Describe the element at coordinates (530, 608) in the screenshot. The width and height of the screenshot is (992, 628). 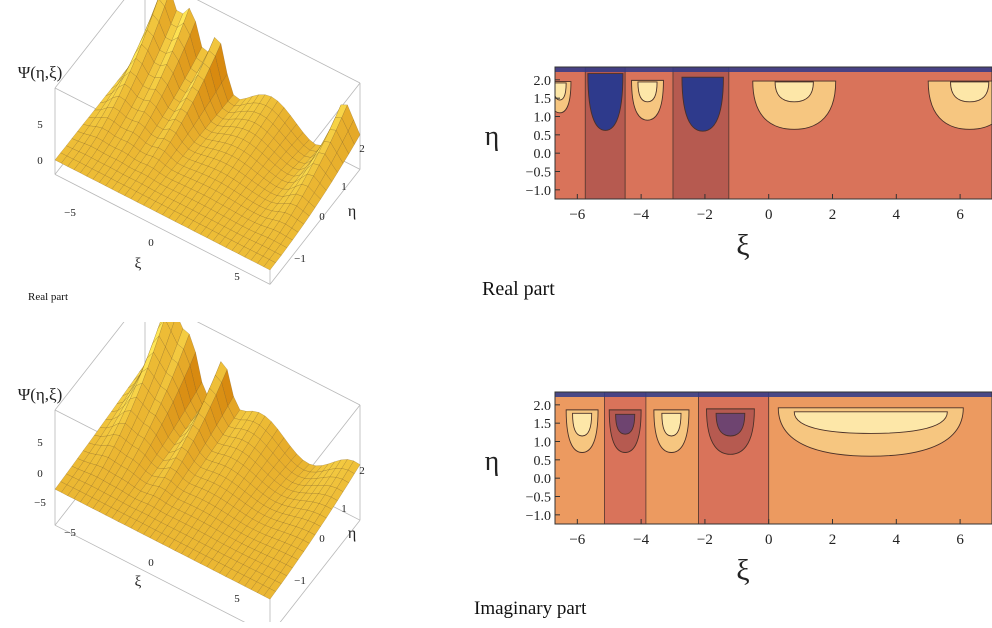
I see `caption-imaginary: Imaginary part` at that location.